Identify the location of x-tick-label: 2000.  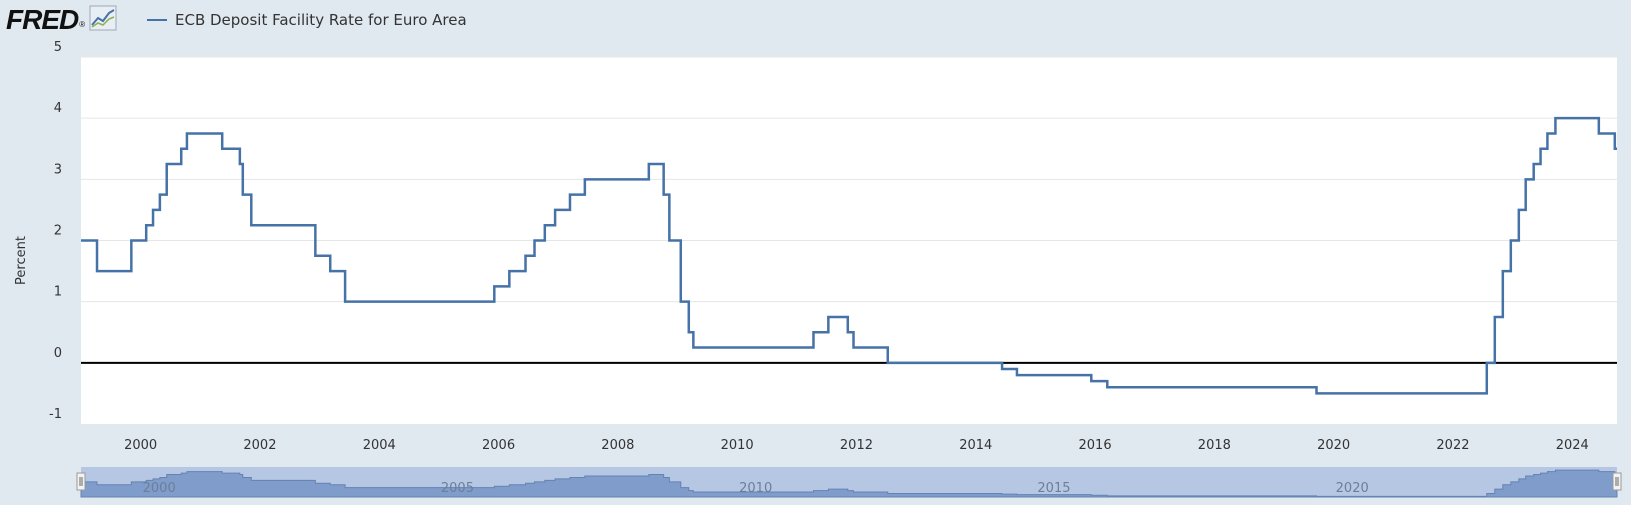
(140, 445).